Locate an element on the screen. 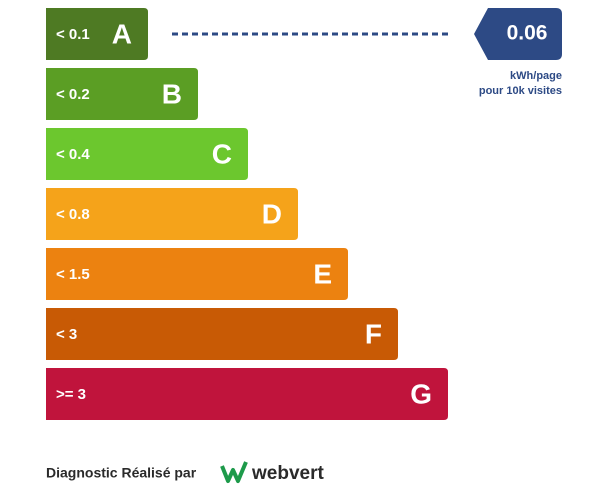 The height and width of the screenshot is (490, 593). grade-threshold: < 0.2 is located at coordinates (73, 94).